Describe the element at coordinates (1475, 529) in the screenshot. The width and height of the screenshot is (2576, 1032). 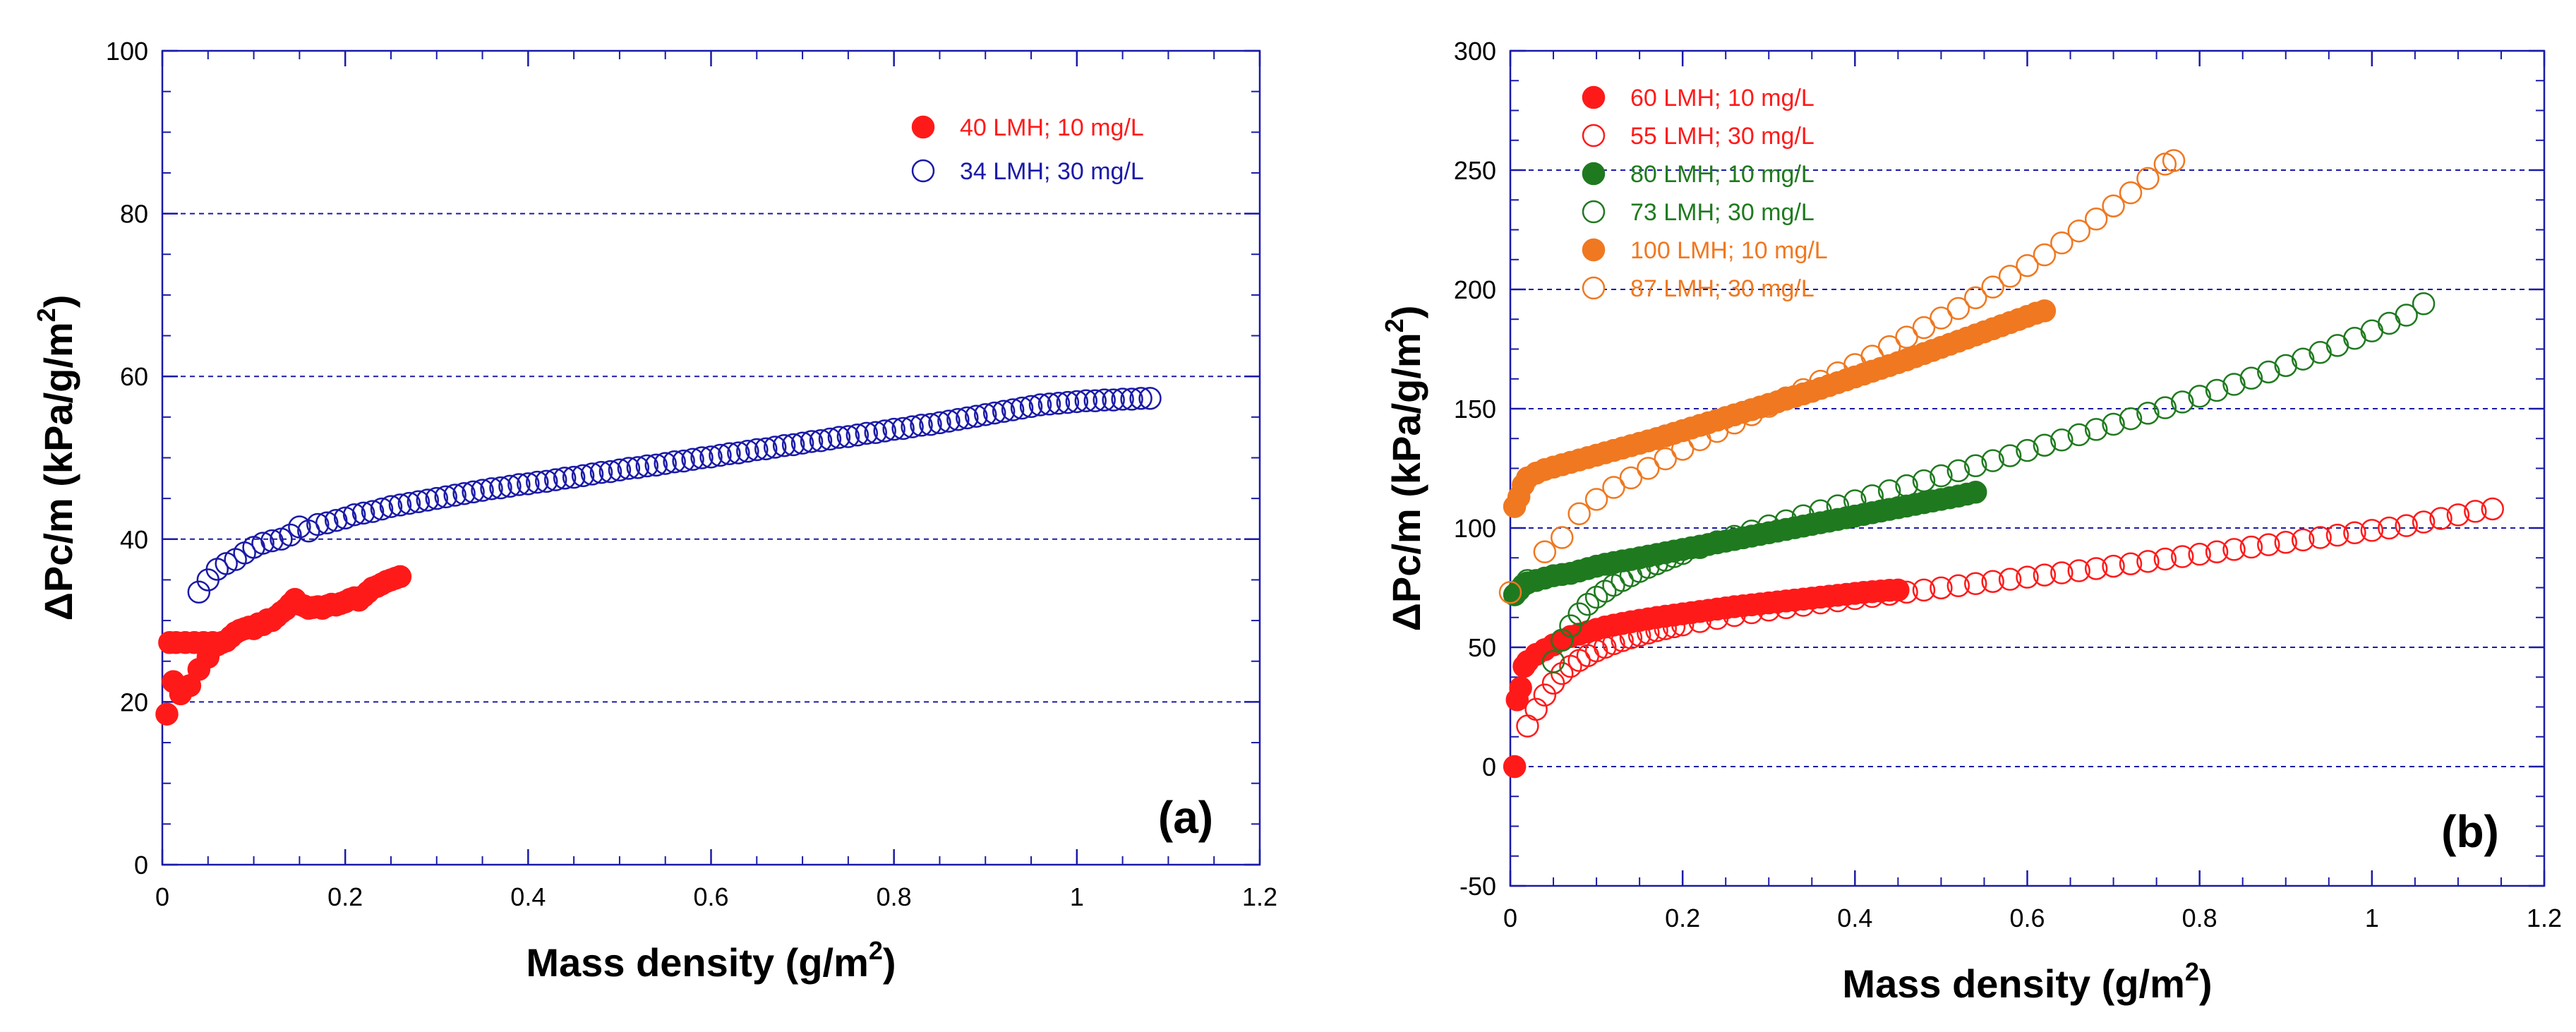
I see `y-tick-label: 100` at that location.